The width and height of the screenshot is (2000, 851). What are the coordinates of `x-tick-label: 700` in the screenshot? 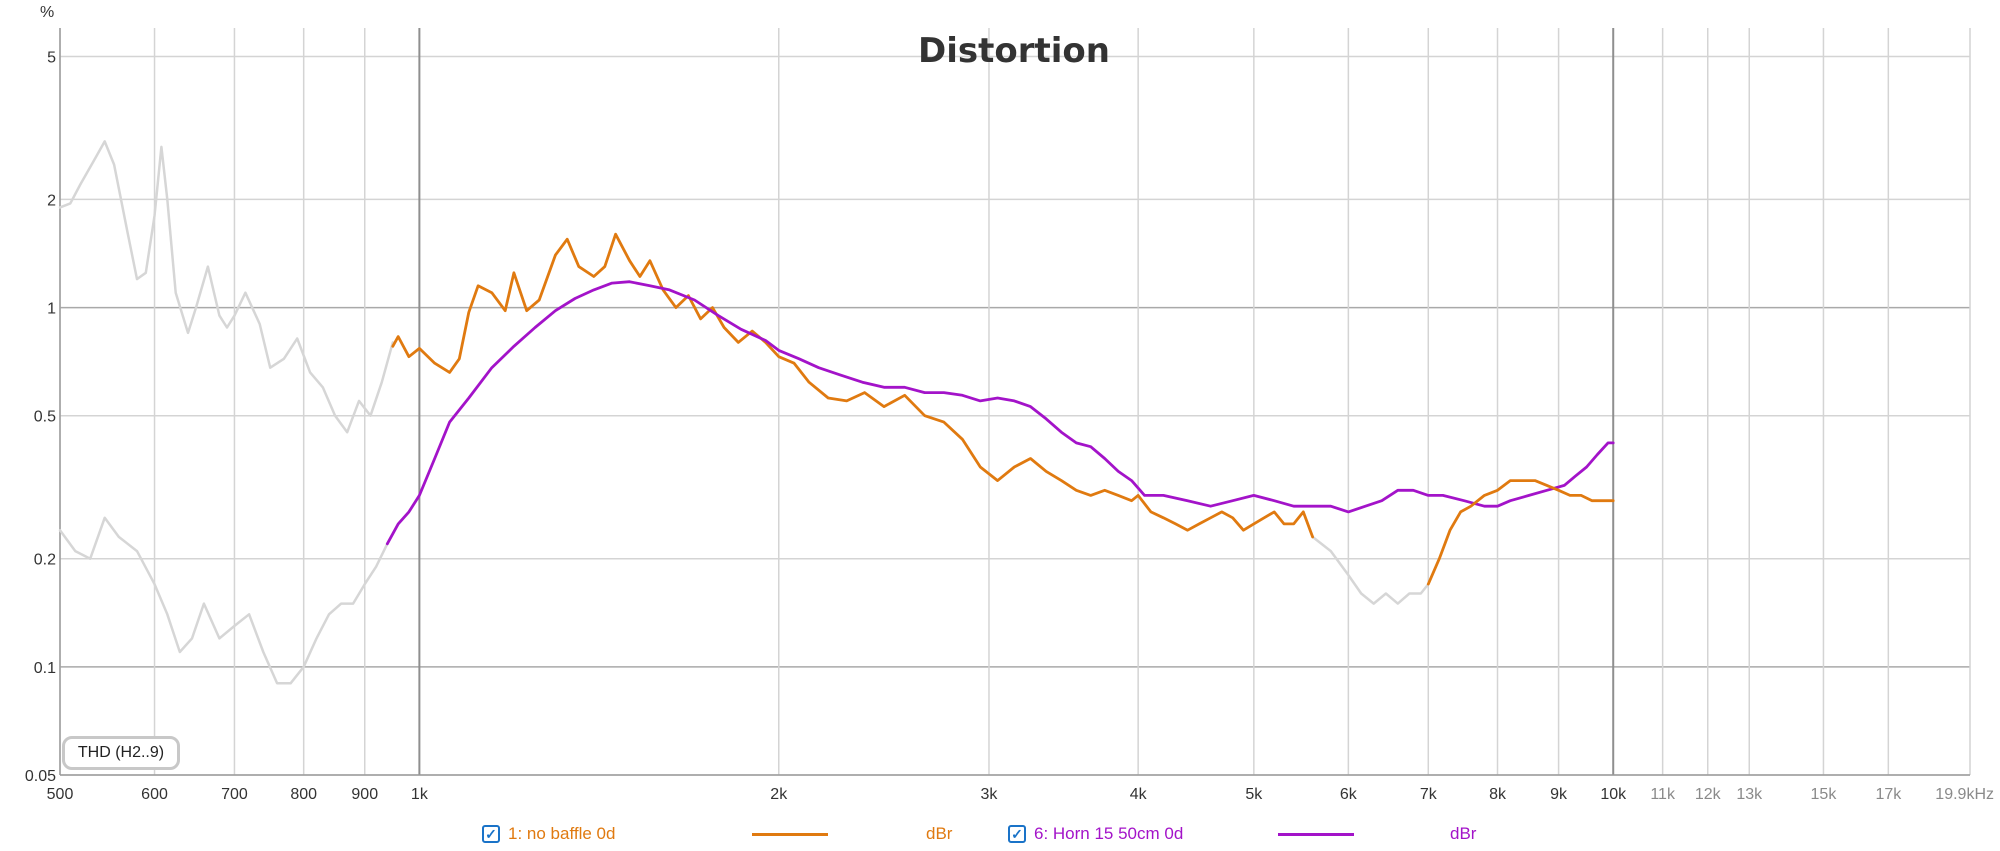 It's located at (234, 794).